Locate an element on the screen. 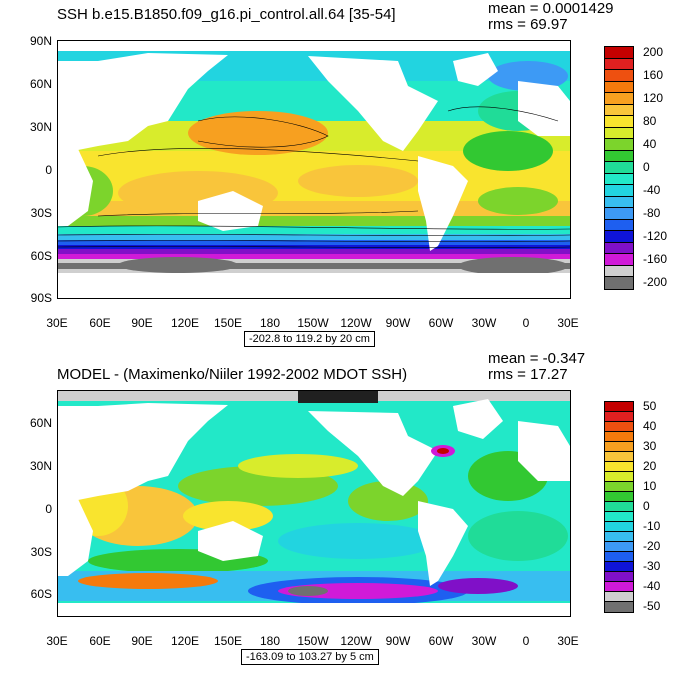 Image resolution: width=700 pixels, height=700 pixels. lat-label: 90S is located at coordinates (41, 298).